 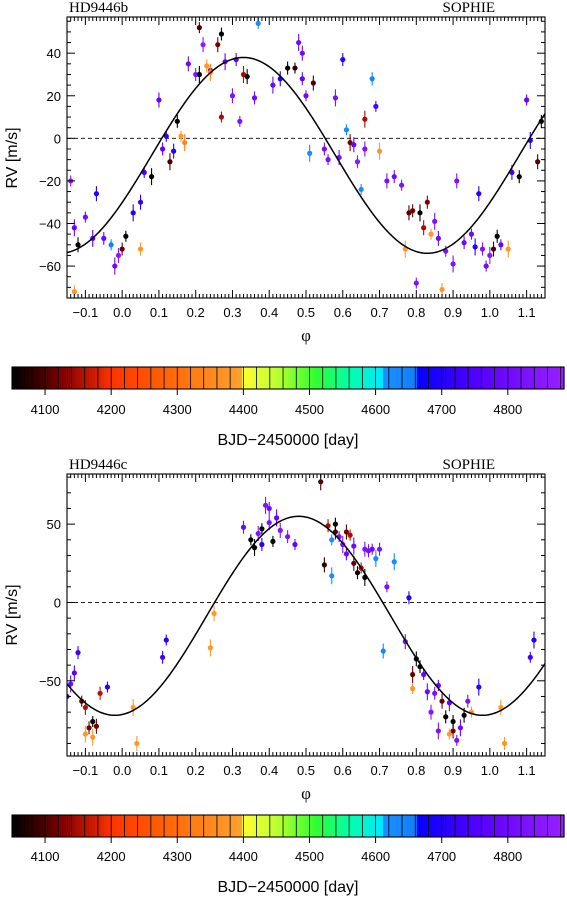 What do you see at coordinates (159, 312) in the screenshot?
I see `x-tick-label: 0.1` at bounding box center [159, 312].